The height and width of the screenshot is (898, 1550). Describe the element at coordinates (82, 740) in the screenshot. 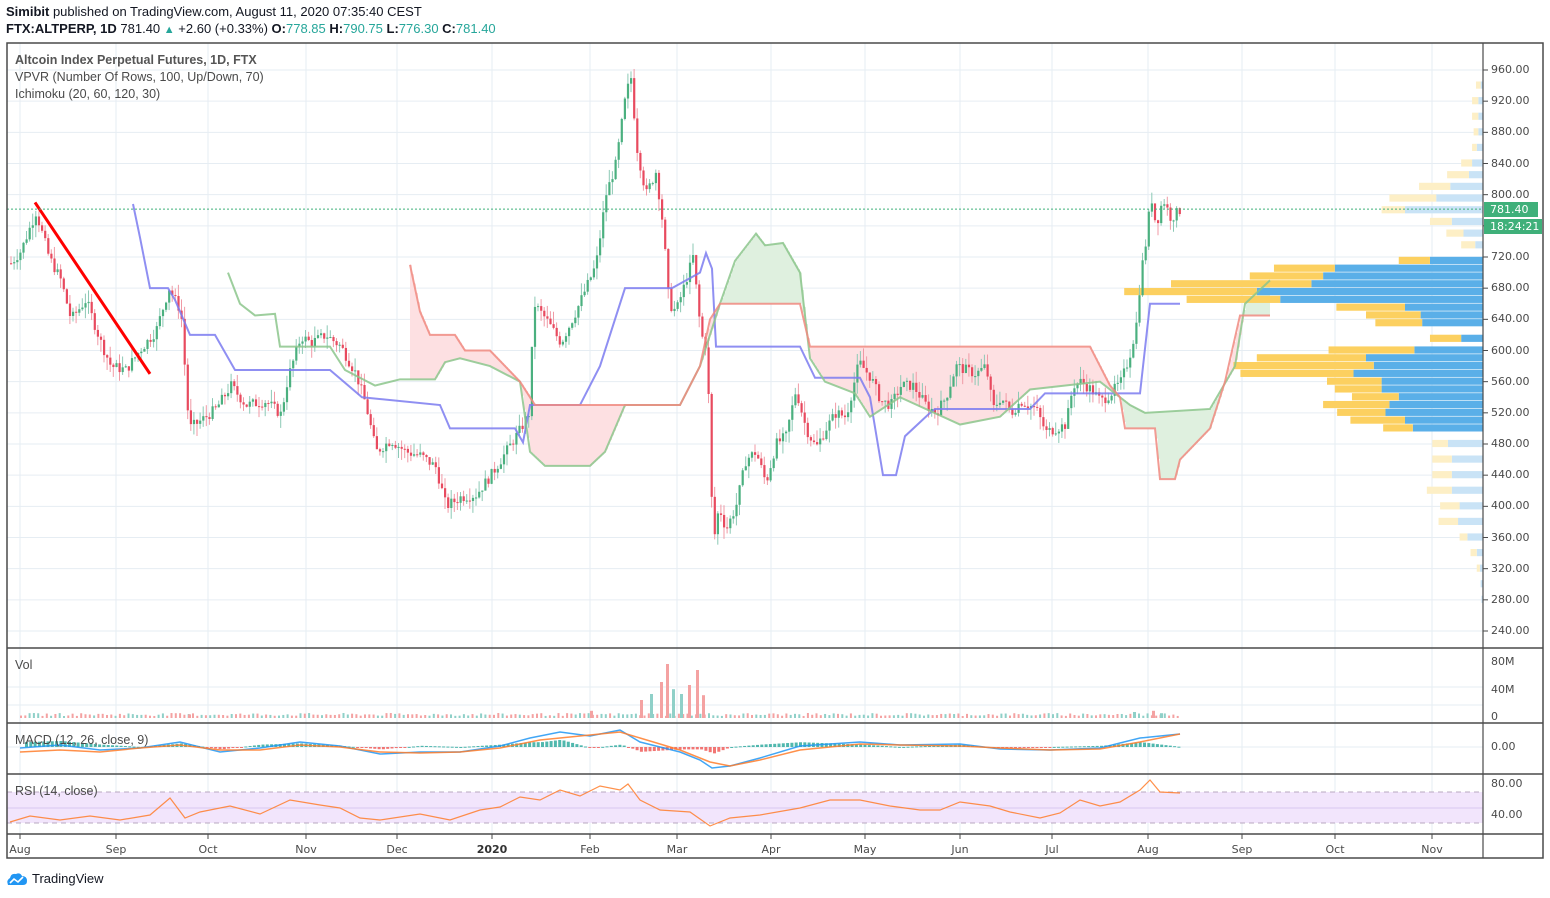

I see `macd-pane-label: MACD (12, 26, close, 9)` at that location.